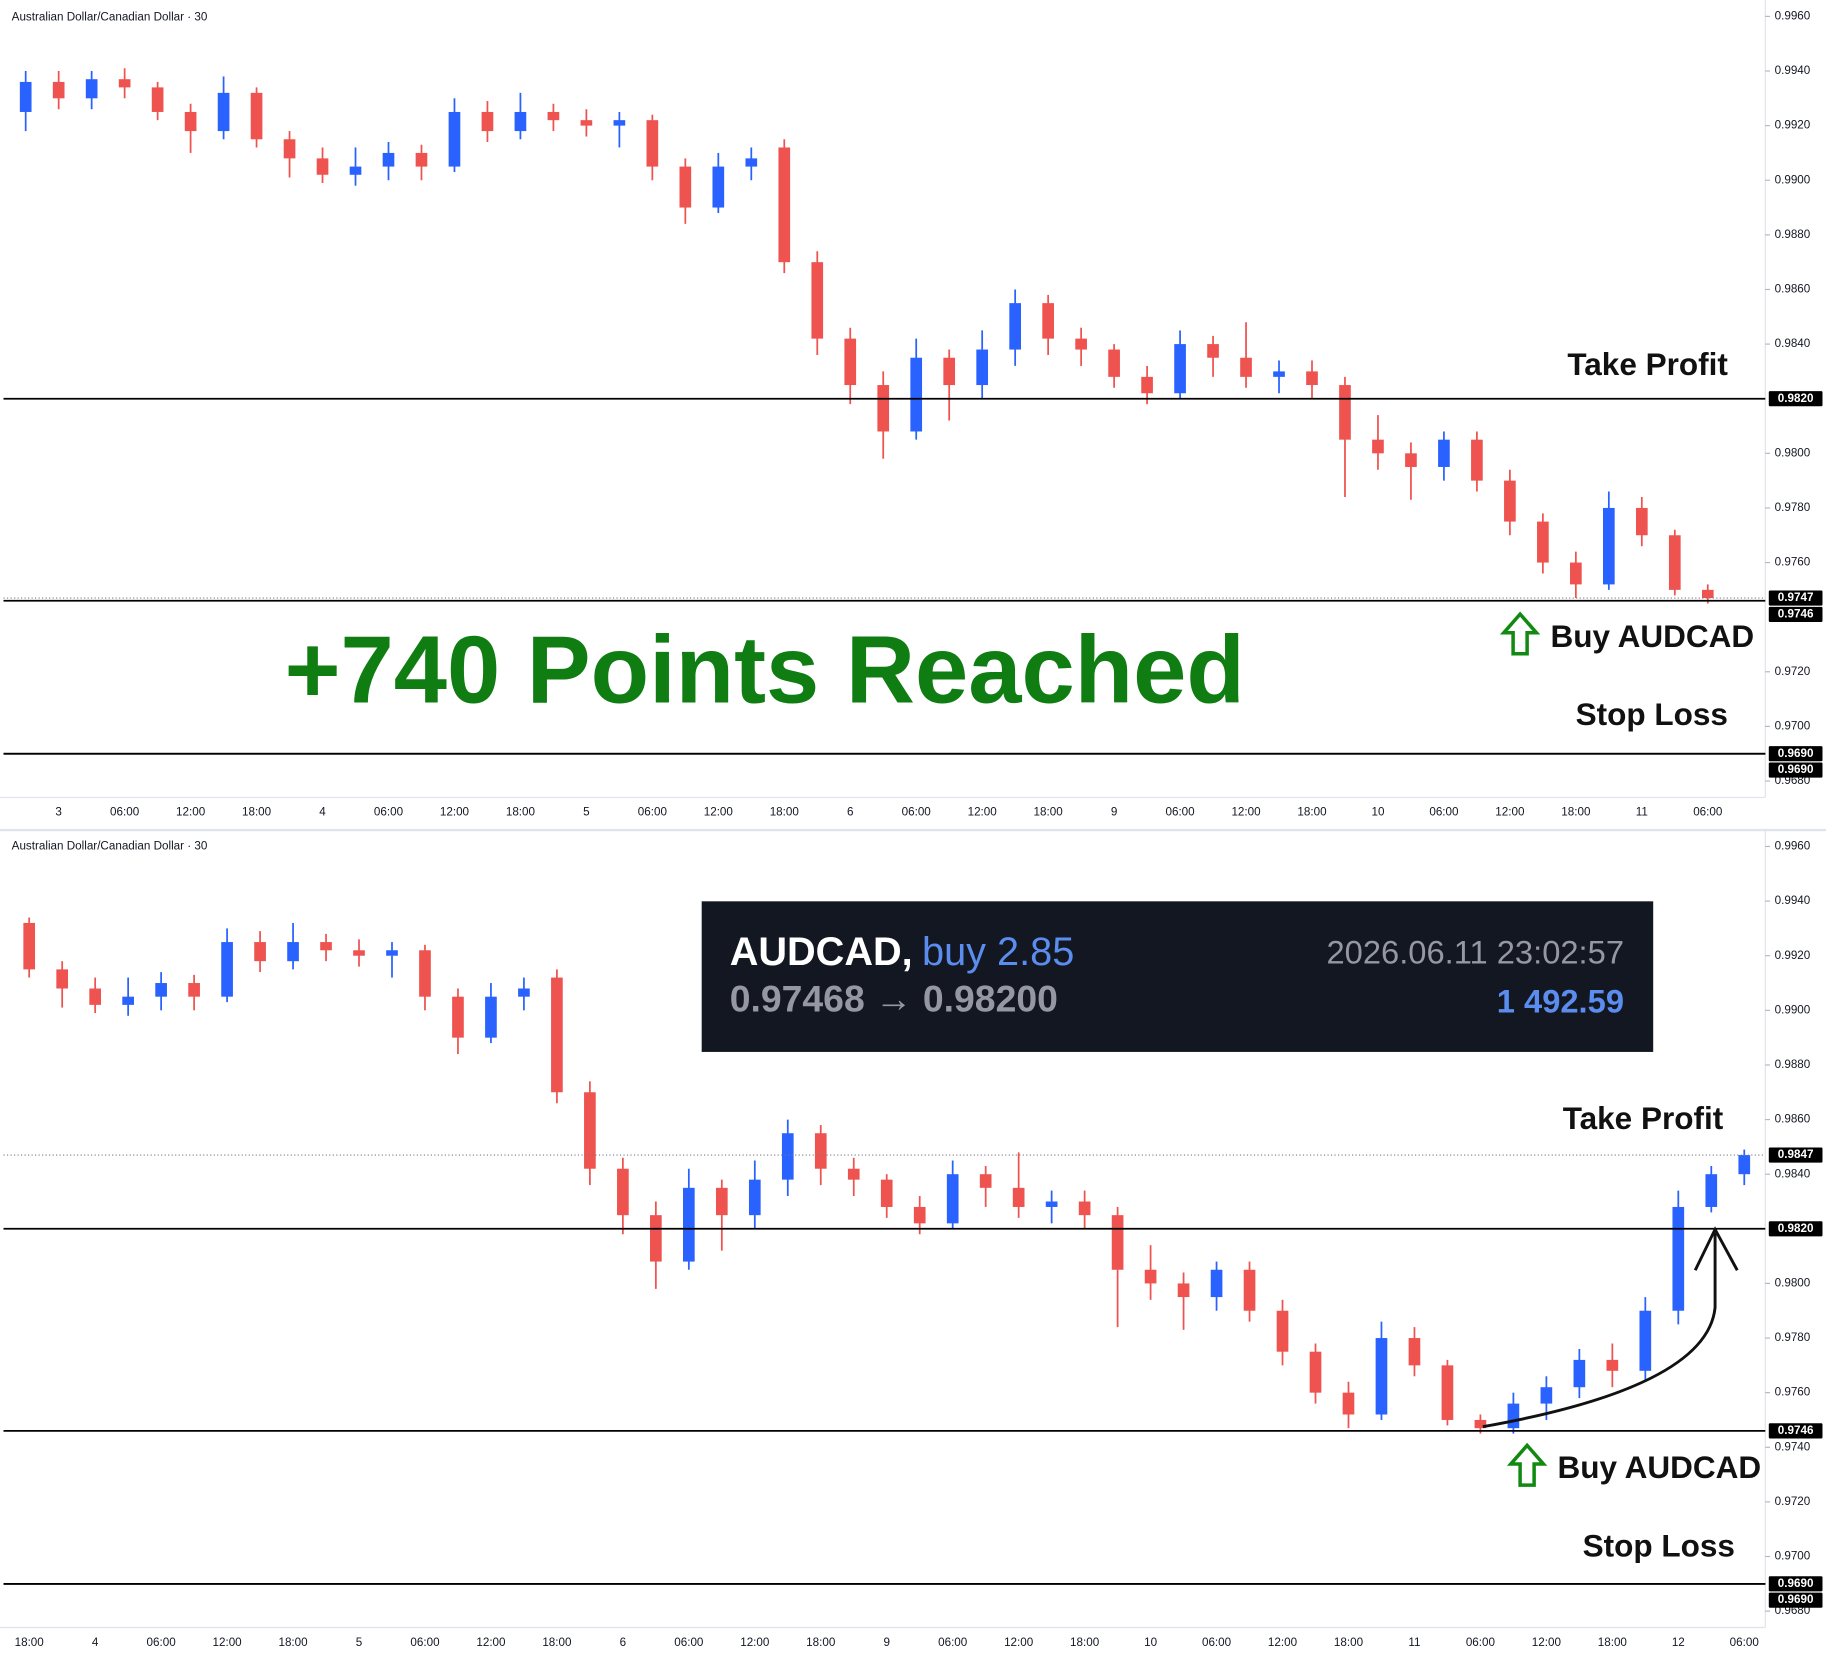 This screenshot has width=1826, height=1656. Describe the element at coordinates (1520, 633) in the screenshot. I see `buy-arrow-icon` at that location.